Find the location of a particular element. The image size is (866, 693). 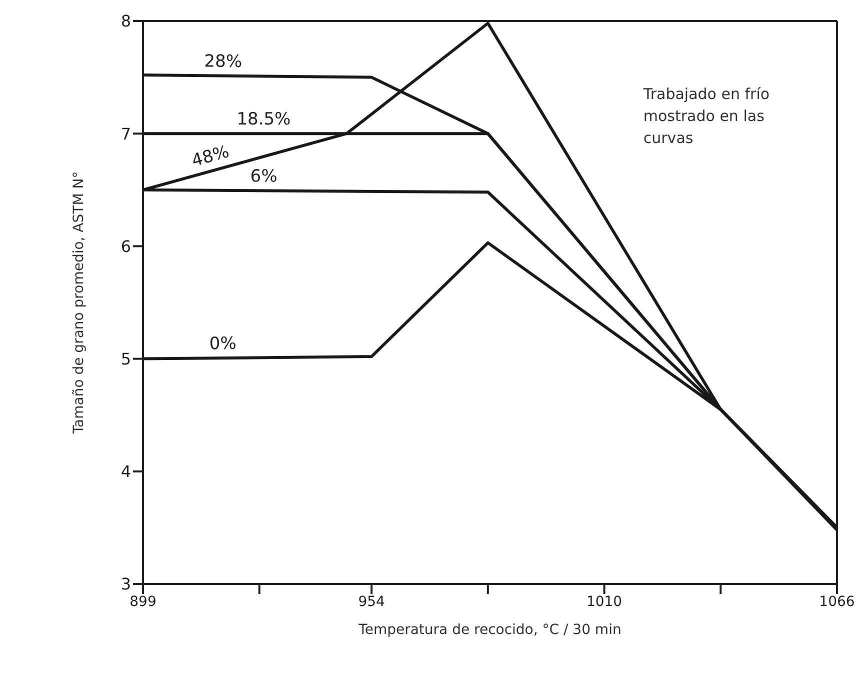

y-tick-label: 7 is located at coordinates (125, 134).